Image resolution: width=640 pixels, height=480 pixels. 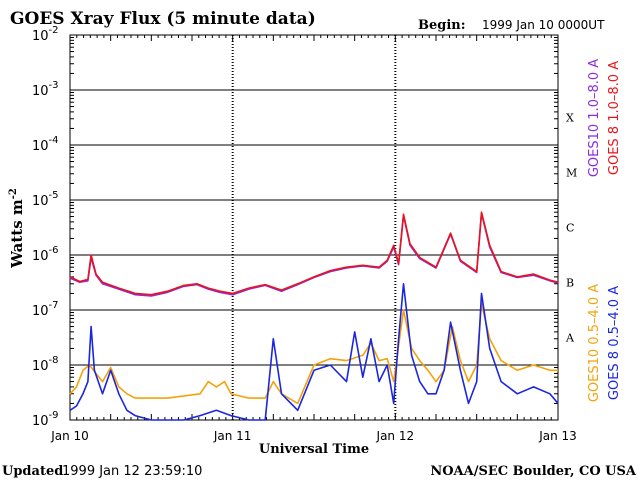 I want to click on legend-goes10-short: GOES10 0.5–4.0 A, so click(x=594, y=343).